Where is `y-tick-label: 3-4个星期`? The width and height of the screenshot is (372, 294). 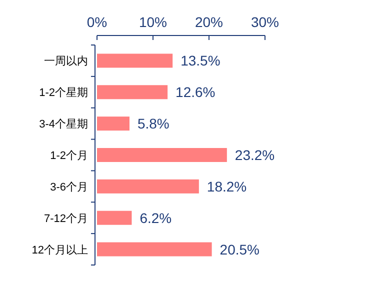 y-tick-label: 3-4个星期 is located at coordinates (63, 124).